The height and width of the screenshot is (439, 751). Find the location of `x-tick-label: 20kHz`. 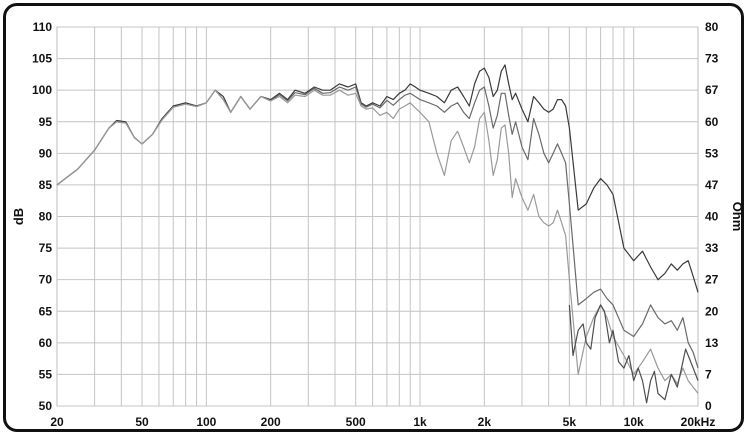

x-tick-label: 20kHz is located at coordinates (698, 422).